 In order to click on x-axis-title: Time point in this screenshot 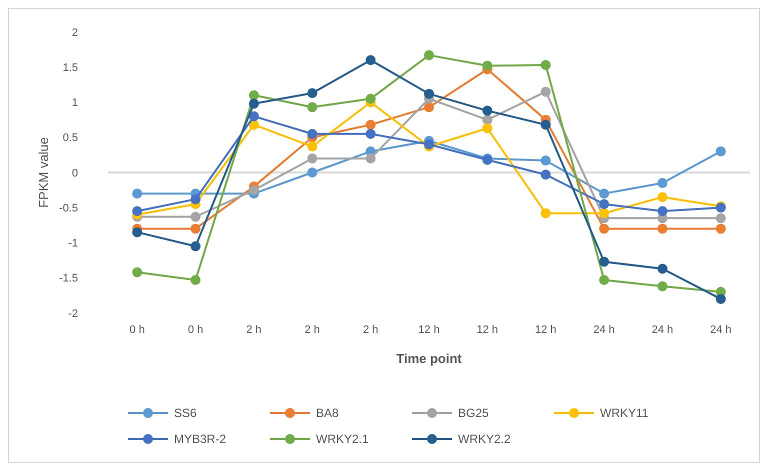, I will do `click(429, 358)`.